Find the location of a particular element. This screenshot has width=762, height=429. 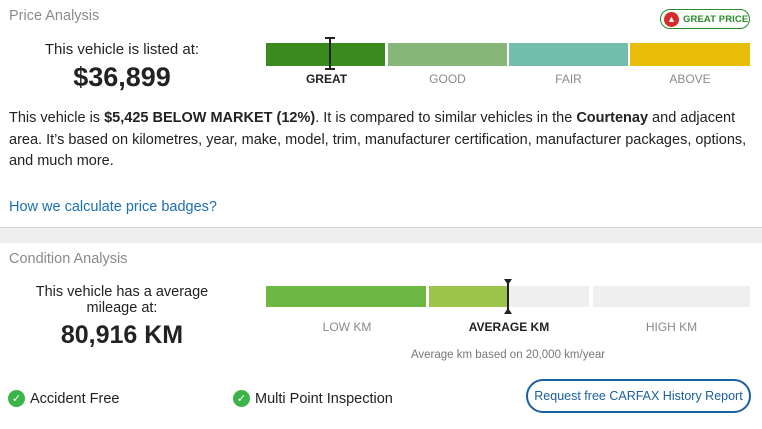

km-segment-low is located at coordinates (346, 296).